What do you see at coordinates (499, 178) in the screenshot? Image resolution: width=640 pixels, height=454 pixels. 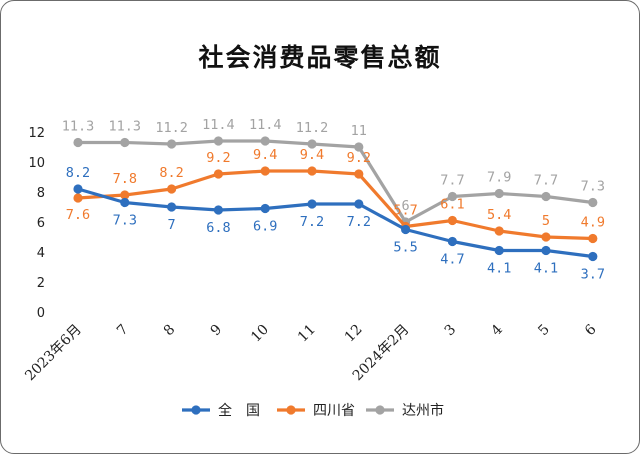 I see `data-label: 7.9` at bounding box center [499, 178].